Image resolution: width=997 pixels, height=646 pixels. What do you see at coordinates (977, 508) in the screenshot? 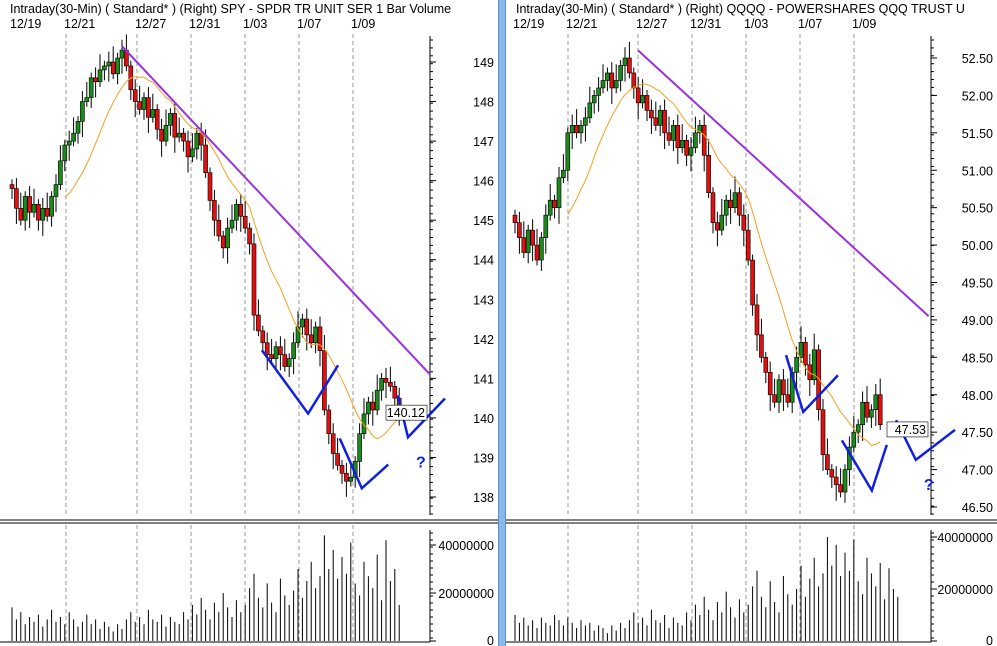
I see `price-tick-label: 46.50` at bounding box center [977, 508].